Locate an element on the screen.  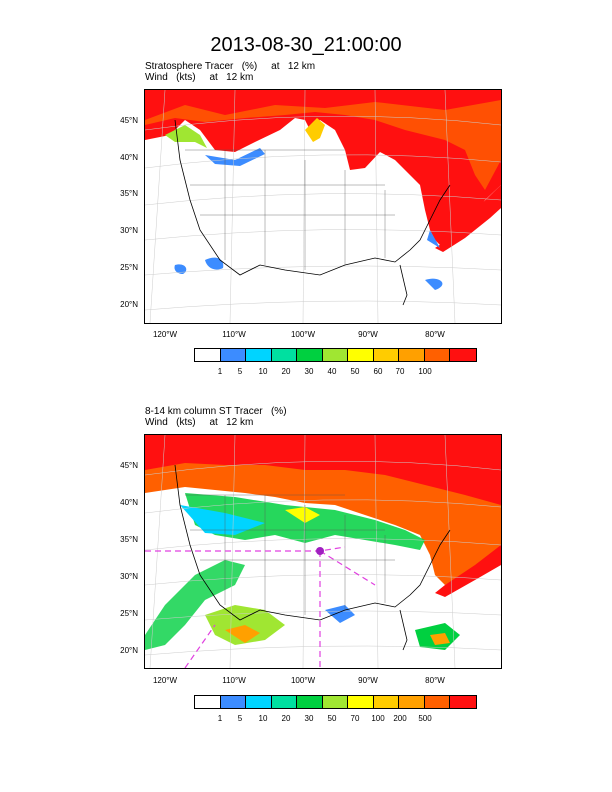
tracer-cyan-band is located at coordinates (222, 520).